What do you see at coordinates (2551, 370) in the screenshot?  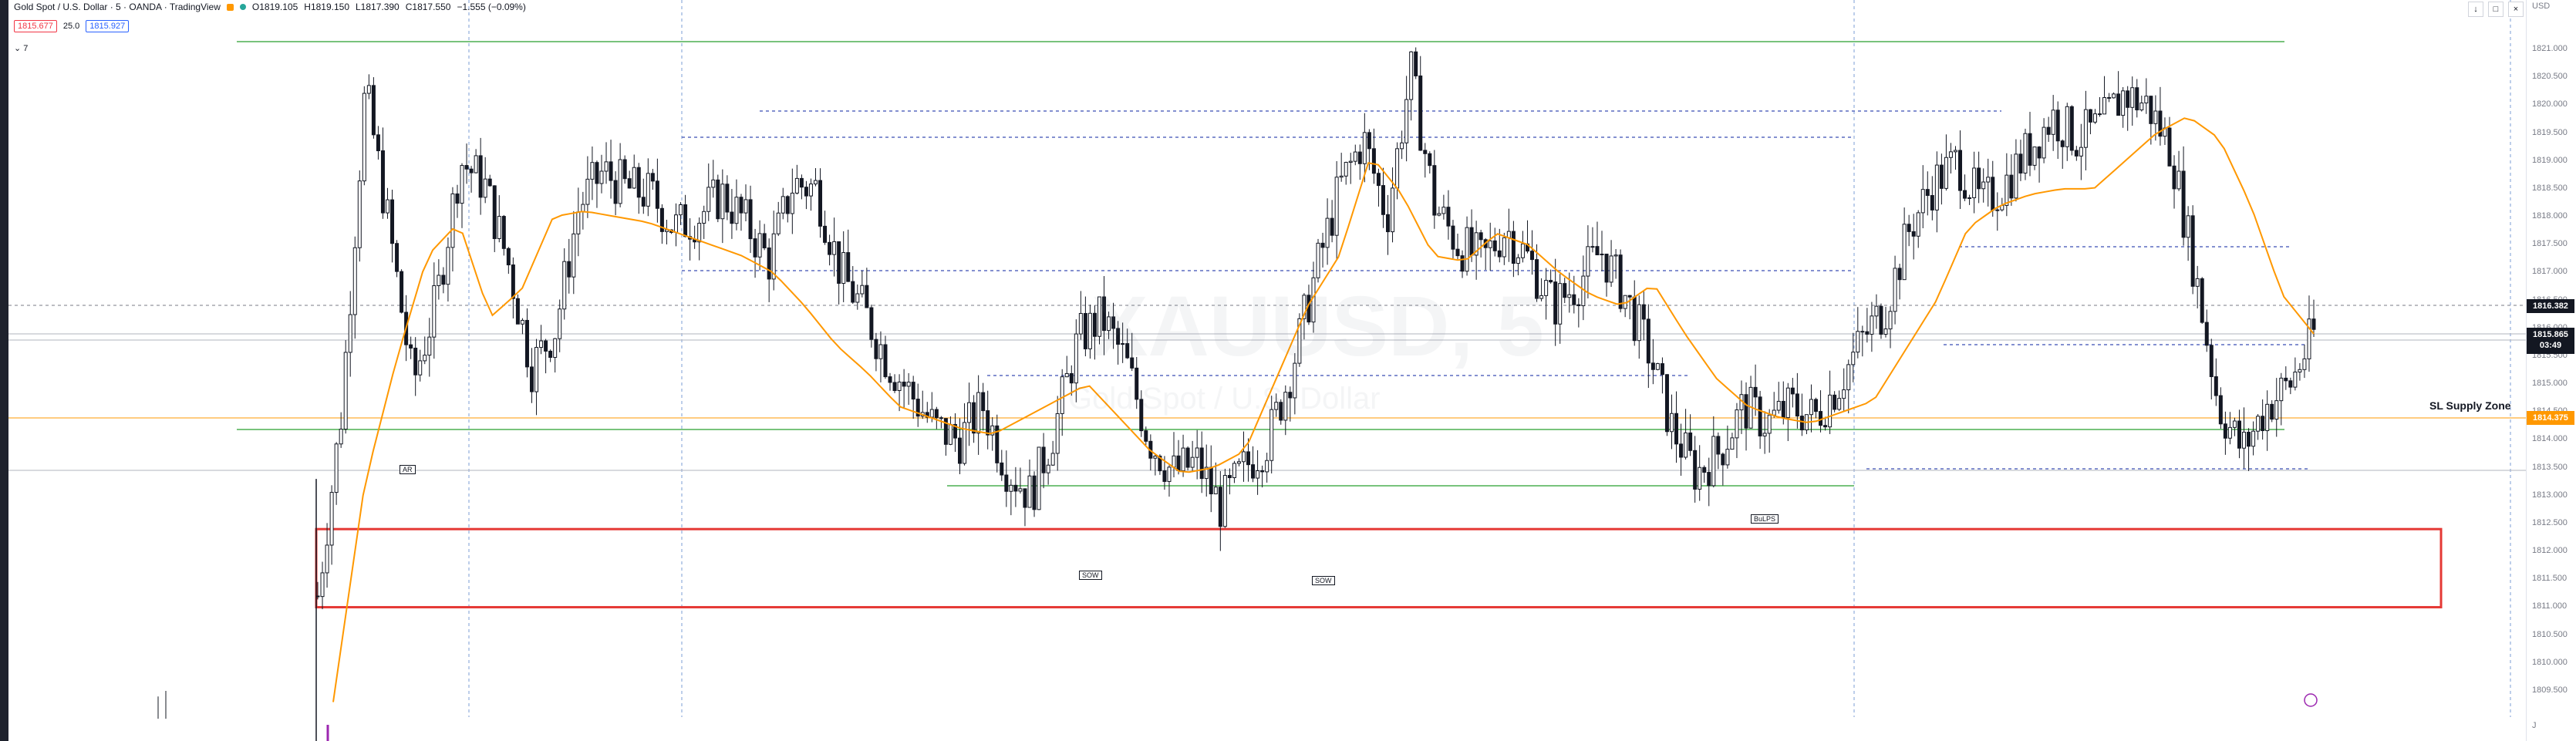 I see `price-axis` at bounding box center [2551, 370].